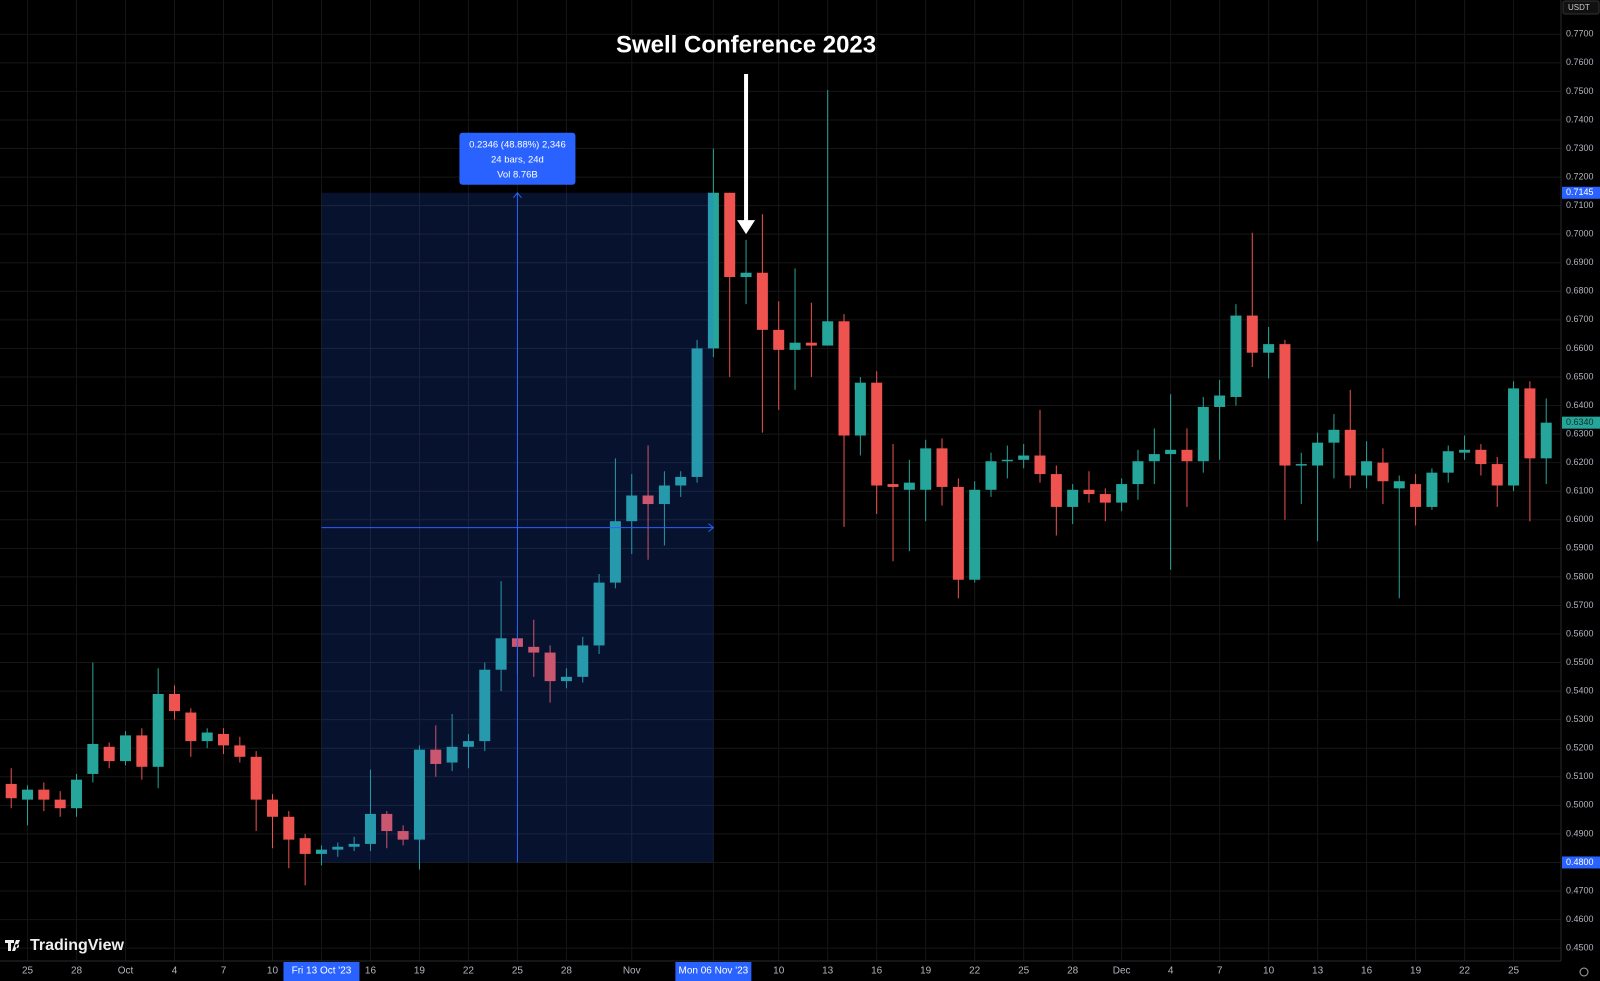  Describe the element at coordinates (12, 945) in the screenshot. I see `watermark-logo` at that location.